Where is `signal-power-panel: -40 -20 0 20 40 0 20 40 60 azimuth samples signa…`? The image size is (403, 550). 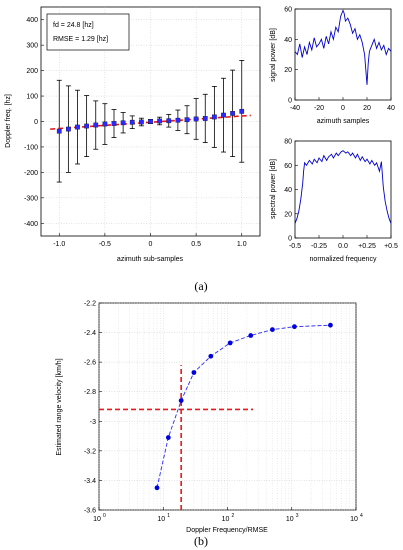
signal-power-panel: -40 -20 0 20 40 0 20 40 60 azimuth samples signa… is located at coordinates (332, 66).